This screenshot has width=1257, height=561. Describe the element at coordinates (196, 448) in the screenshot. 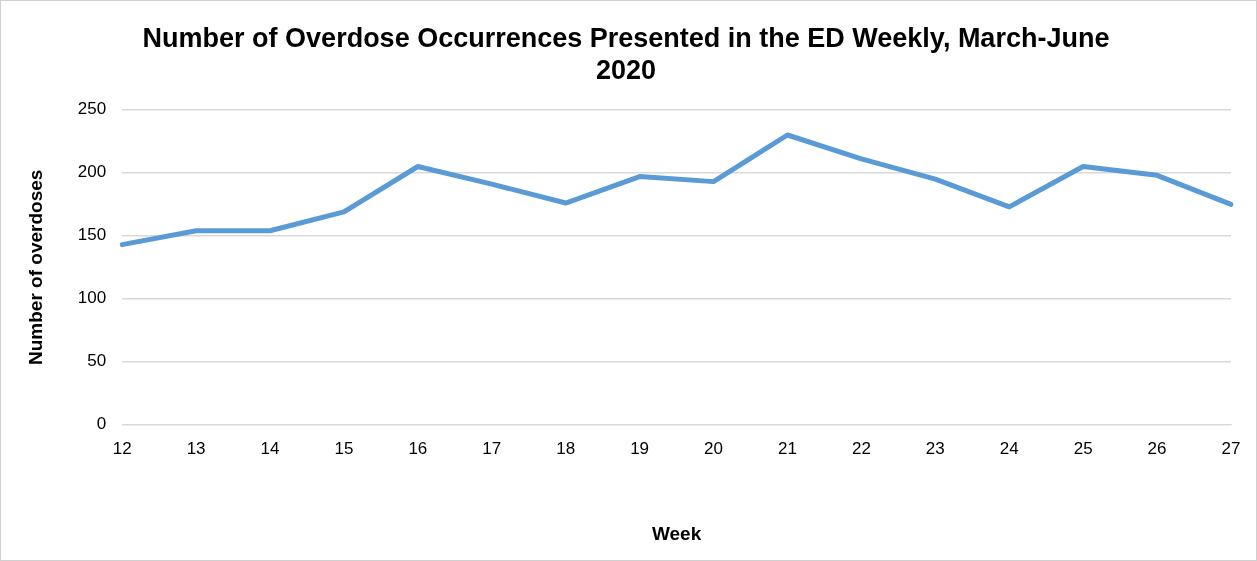

I see `x-tick-label: 13` at that location.